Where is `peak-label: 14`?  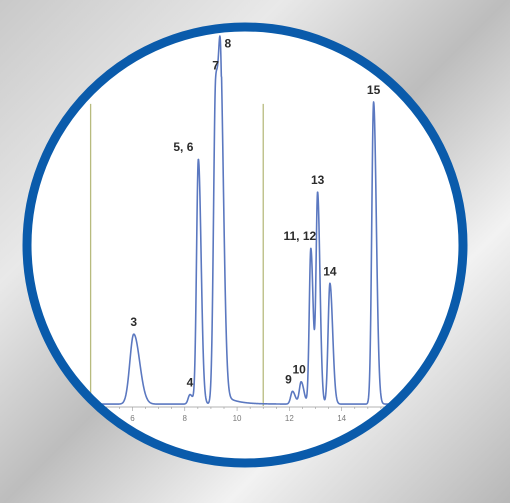 peak-label: 14 is located at coordinates (330, 271).